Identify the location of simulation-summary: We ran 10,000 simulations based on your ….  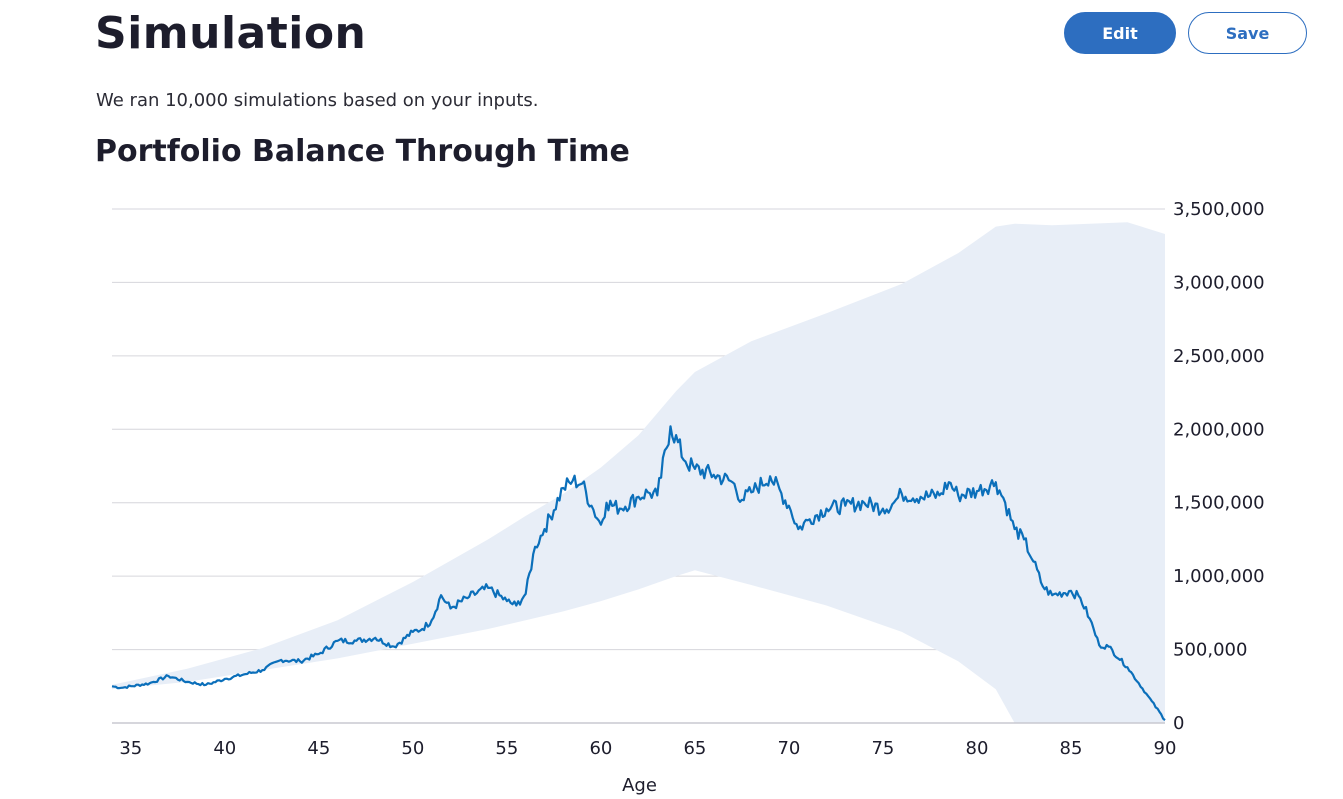
(317, 100).